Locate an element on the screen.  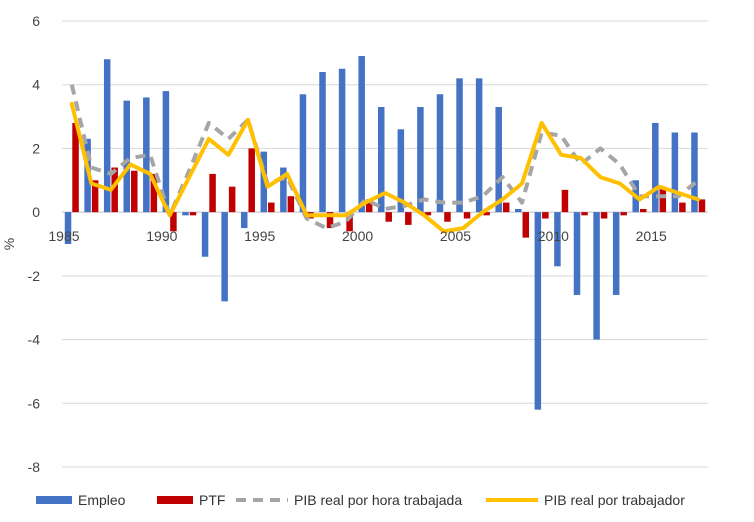
y-tick-labels: 6 4 2 0 -2 -4 -6 -8 is located at coordinates (34, 244).